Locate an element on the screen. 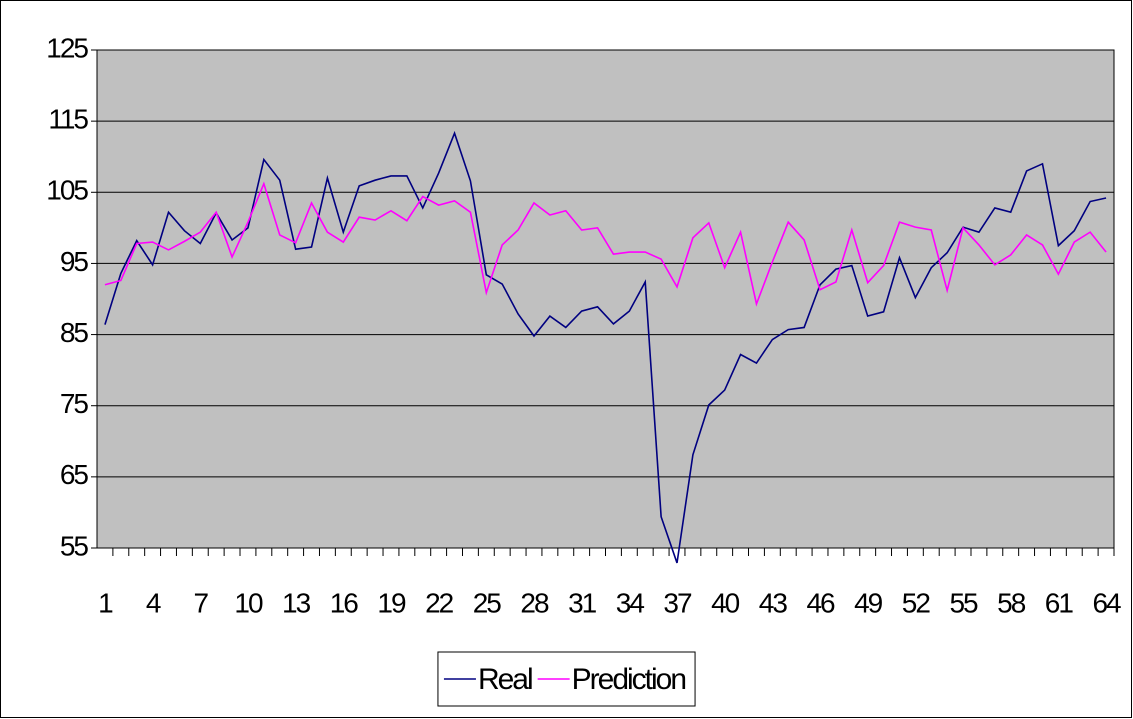 The width and height of the screenshot is (1133, 719). x-tick-label: 40 is located at coordinates (725, 602).